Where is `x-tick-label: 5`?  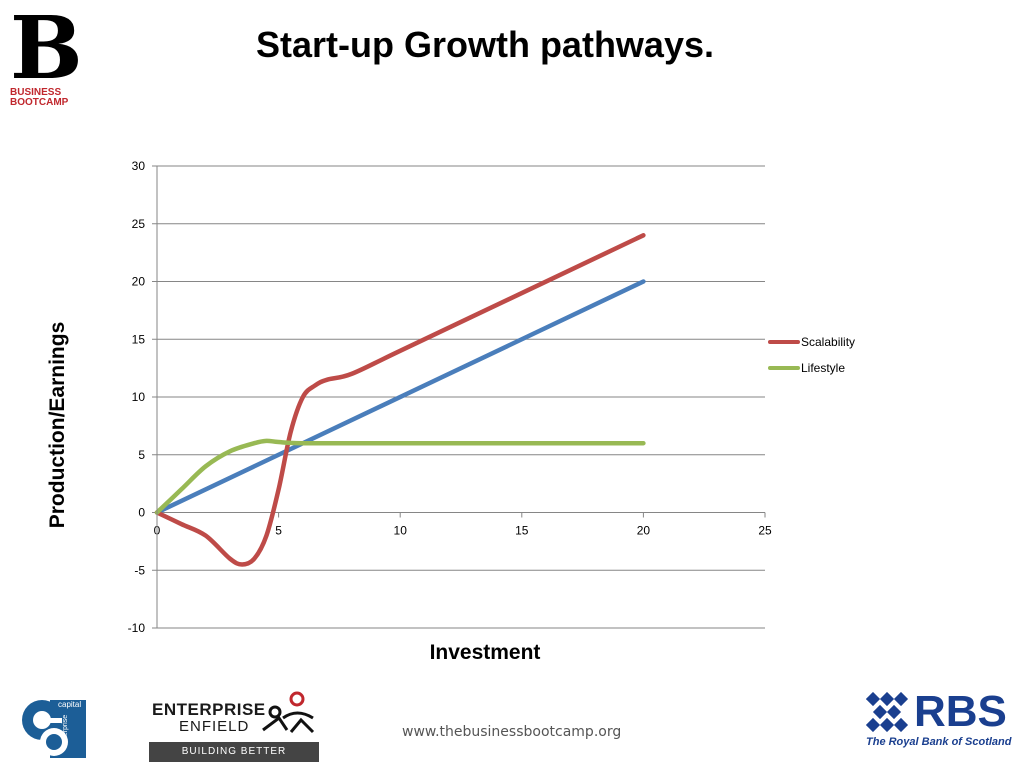 x-tick-label: 5 is located at coordinates (278, 531).